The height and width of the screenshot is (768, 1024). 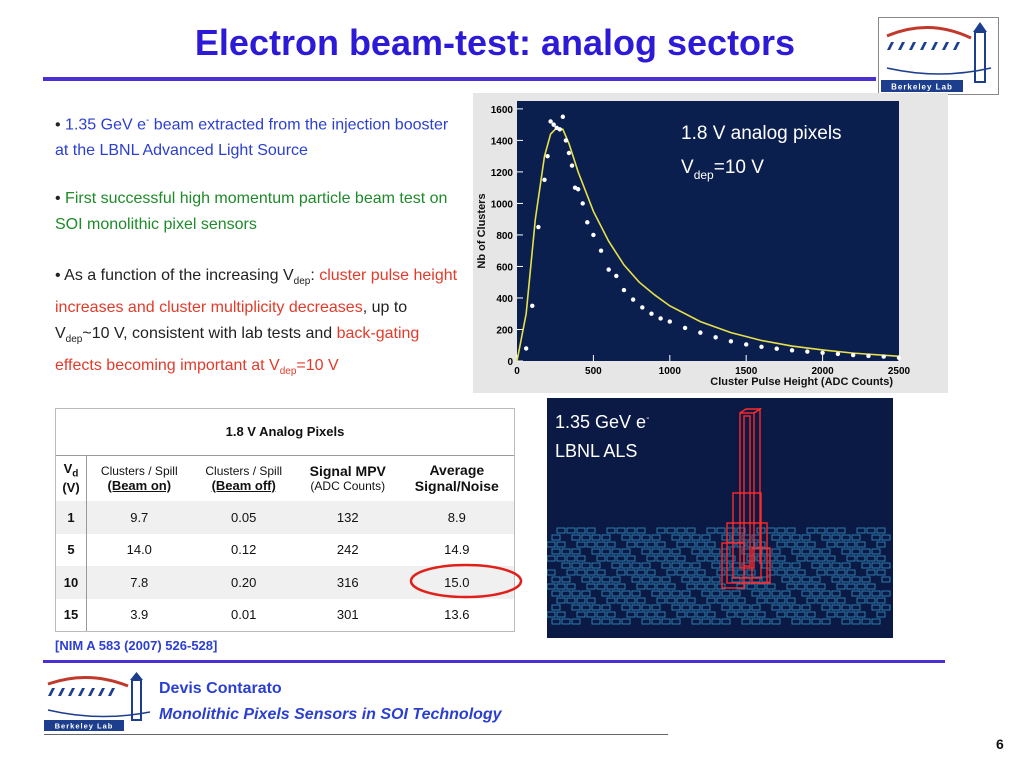 I want to click on y-tick-label: 1400, so click(x=502, y=141).